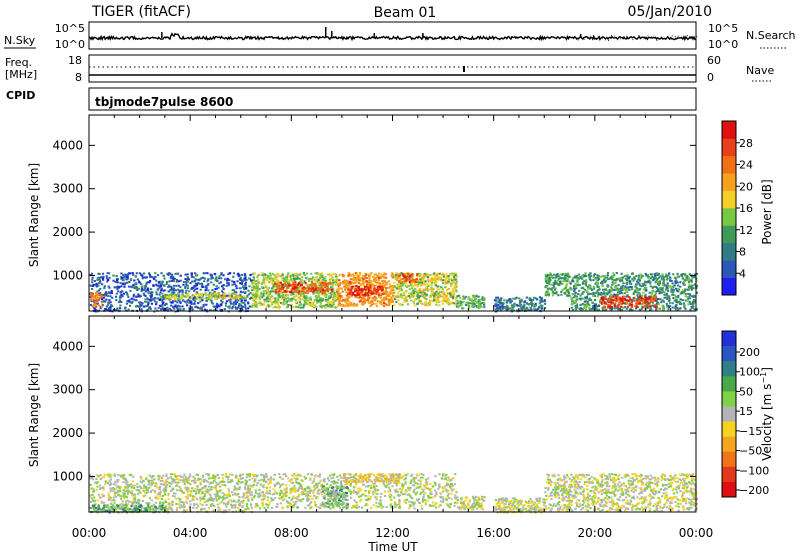  What do you see at coordinates (291, 533) in the screenshot?
I see `time-tick-label: 08:00` at bounding box center [291, 533].